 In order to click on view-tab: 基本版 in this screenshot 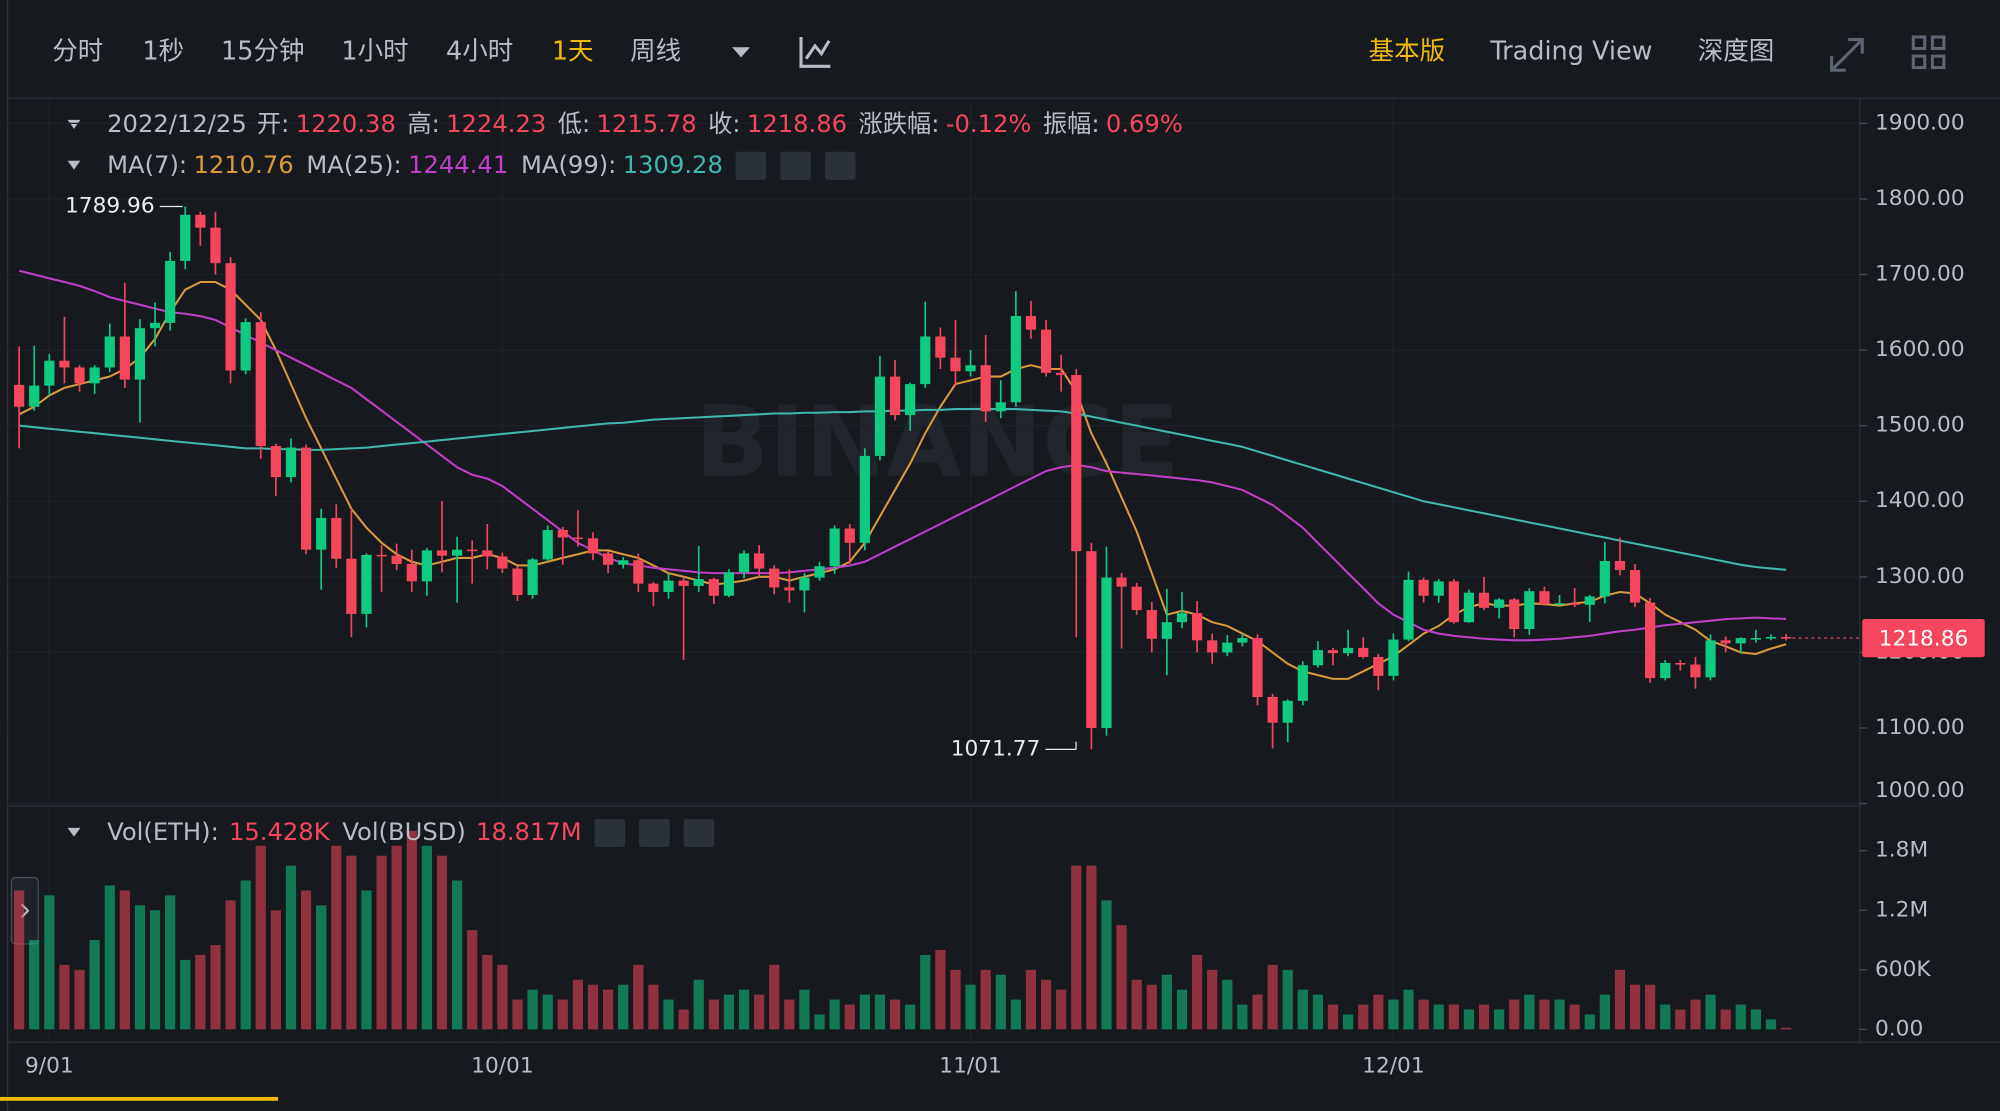, I will do `click(1407, 51)`.